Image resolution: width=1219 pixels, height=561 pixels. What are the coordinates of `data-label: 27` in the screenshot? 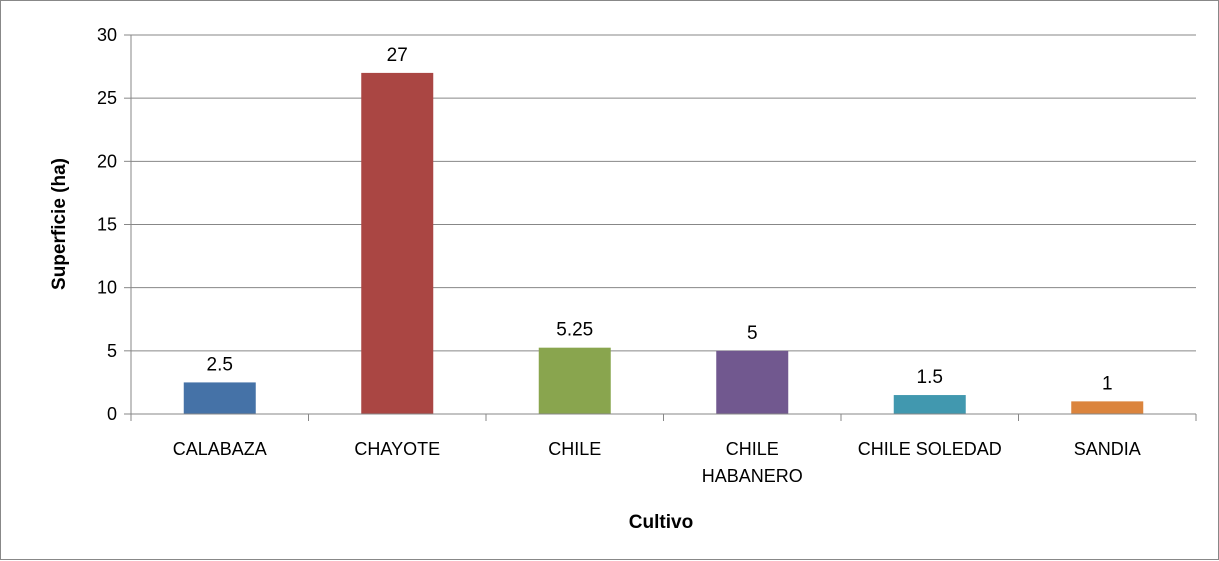 It's located at (397, 55).